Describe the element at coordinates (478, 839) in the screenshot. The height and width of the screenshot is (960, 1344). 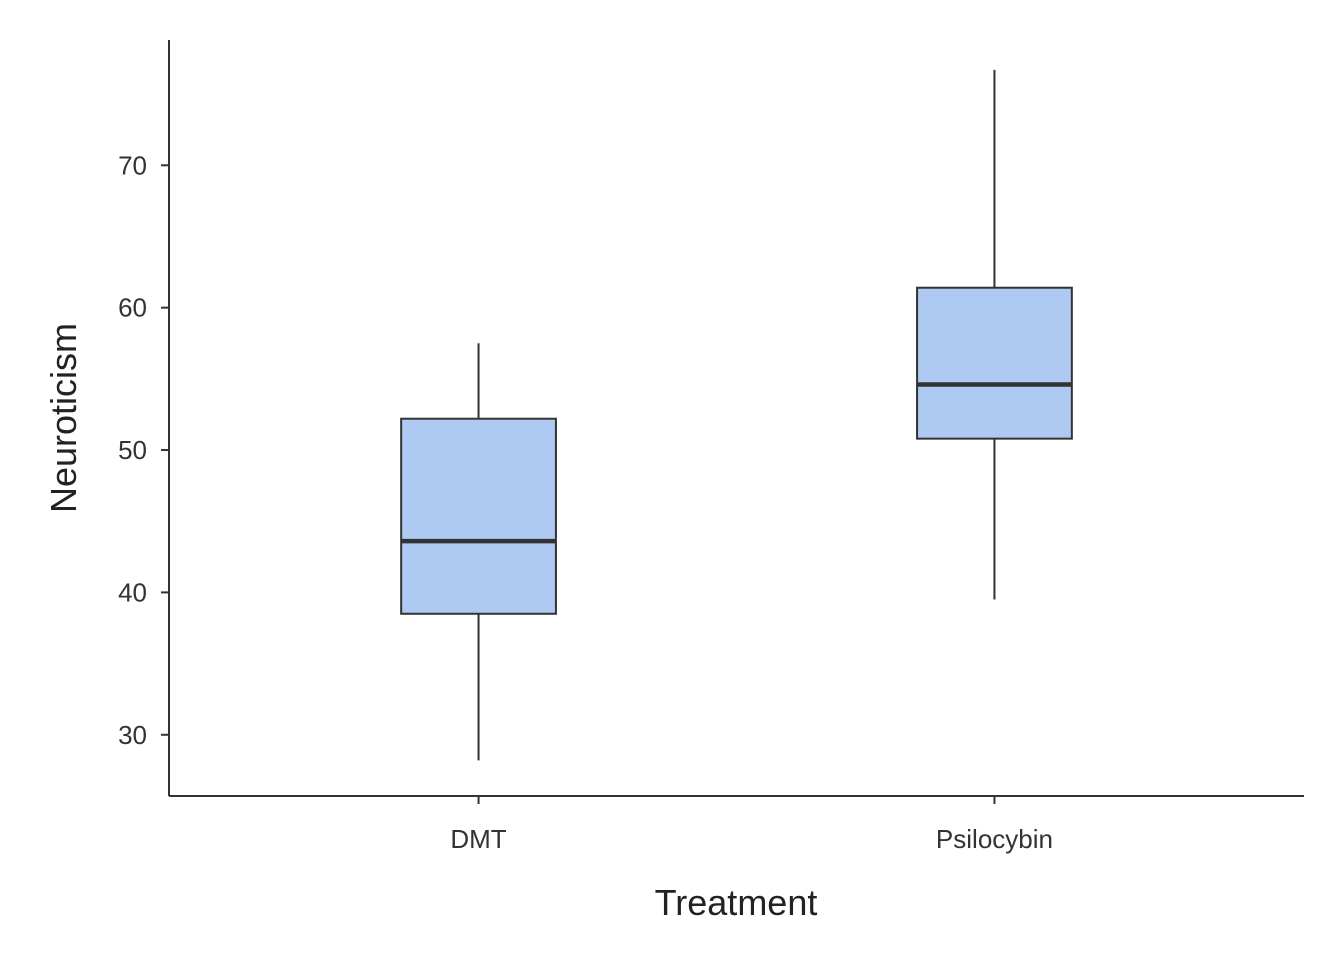
I see `x-tick-label: DMT` at that location.